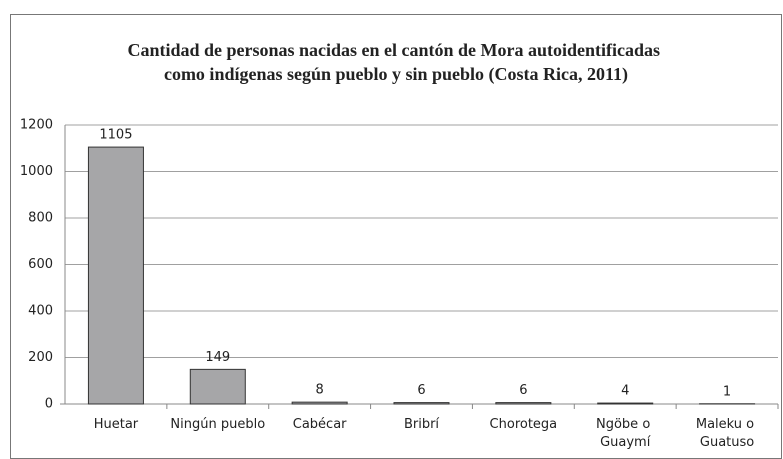  I want to click on x-tick-label: Huetar, so click(116, 424).